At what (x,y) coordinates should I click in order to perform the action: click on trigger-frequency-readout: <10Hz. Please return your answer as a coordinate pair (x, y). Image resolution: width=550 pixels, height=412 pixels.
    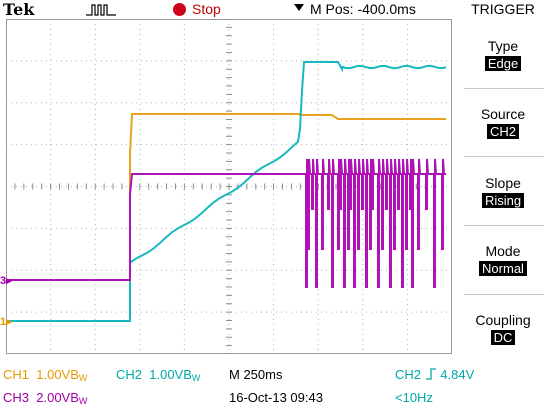
    Looking at the image, I should click on (414, 397).